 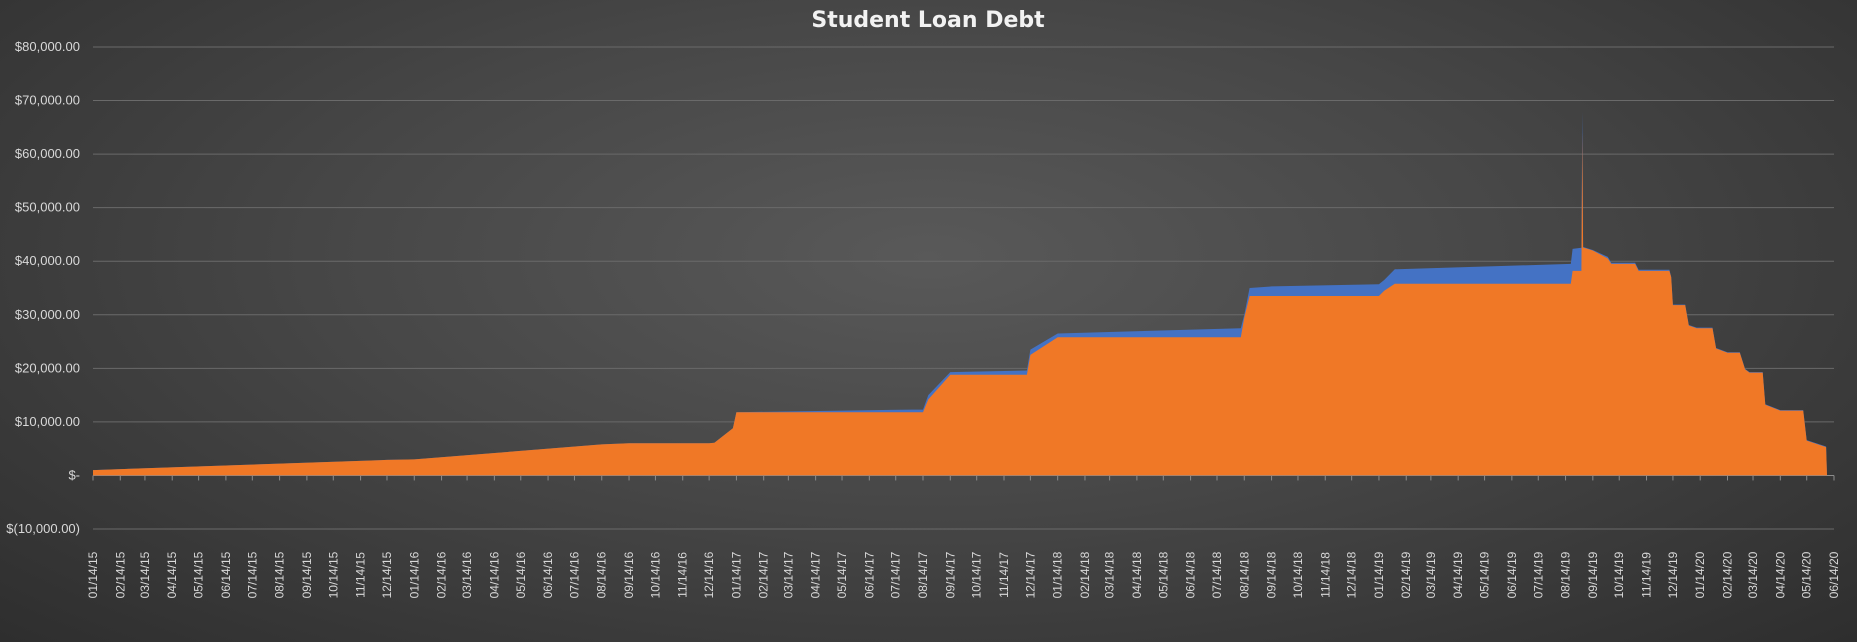 What do you see at coordinates (494, 574) in the screenshot?
I see `x-tick-label: 04/14/16` at bounding box center [494, 574].